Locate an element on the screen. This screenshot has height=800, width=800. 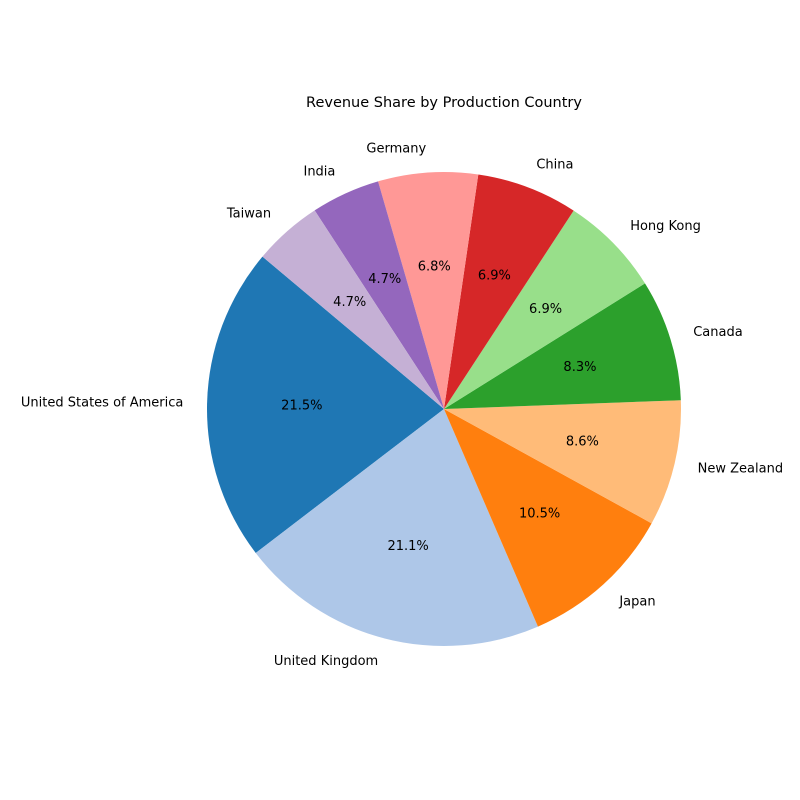
pie-slice-hong-kong is located at coordinates (544, 309).